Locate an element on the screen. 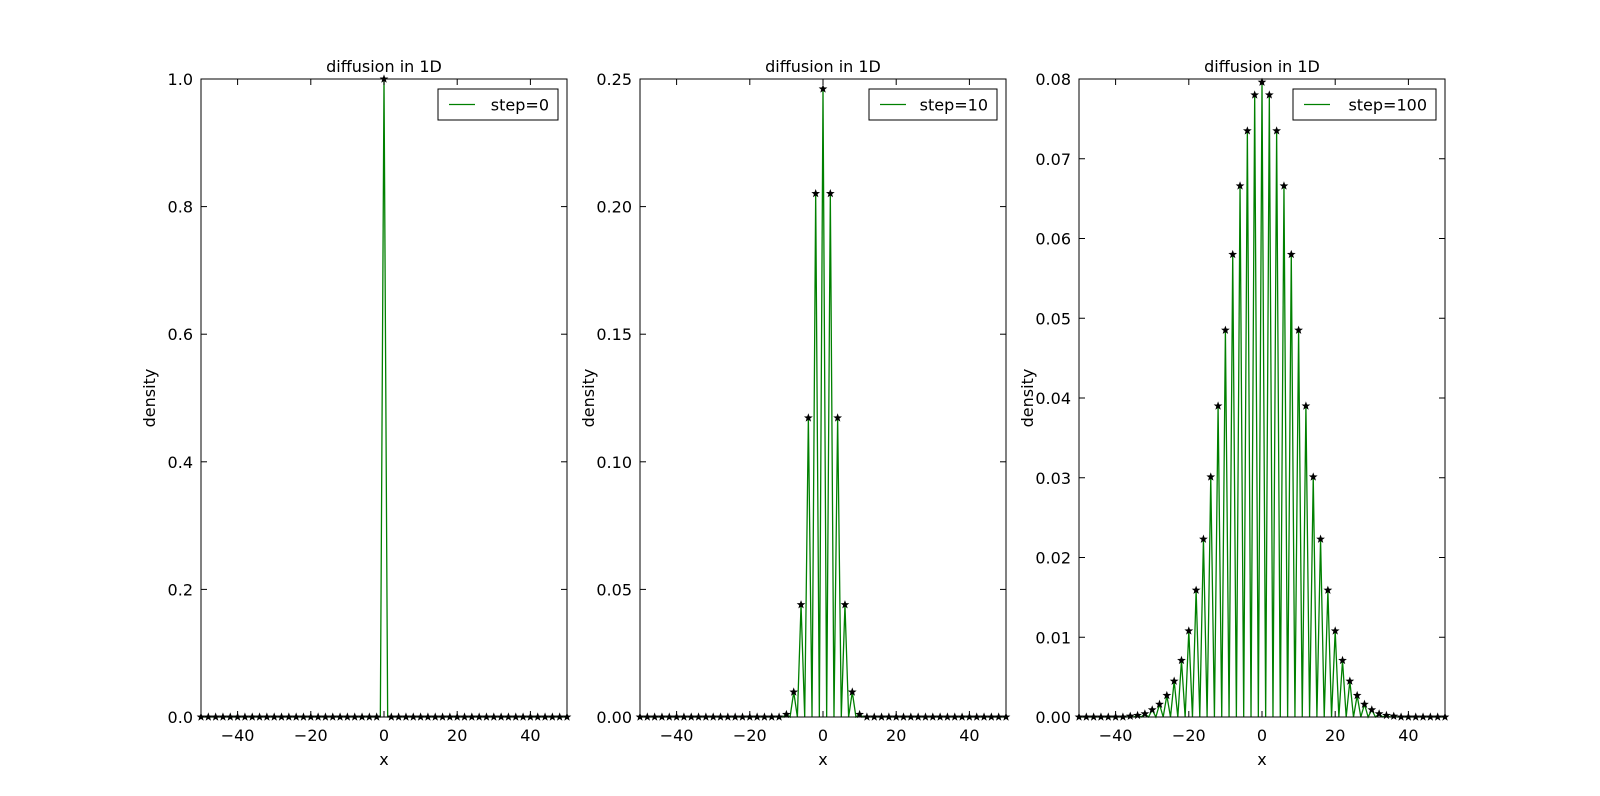 The height and width of the screenshot is (796, 1600). legend-label: step=0 is located at coordinates (520, 105).